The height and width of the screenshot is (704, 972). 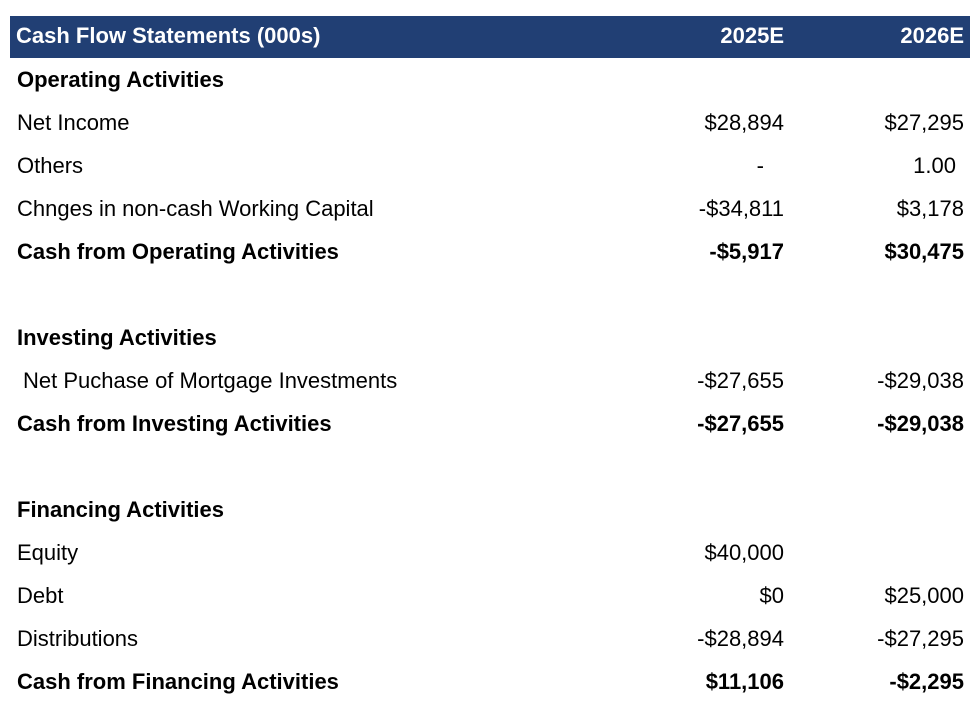 I want to click on cell-2026e: $25,000, so click(x=924, y=595).